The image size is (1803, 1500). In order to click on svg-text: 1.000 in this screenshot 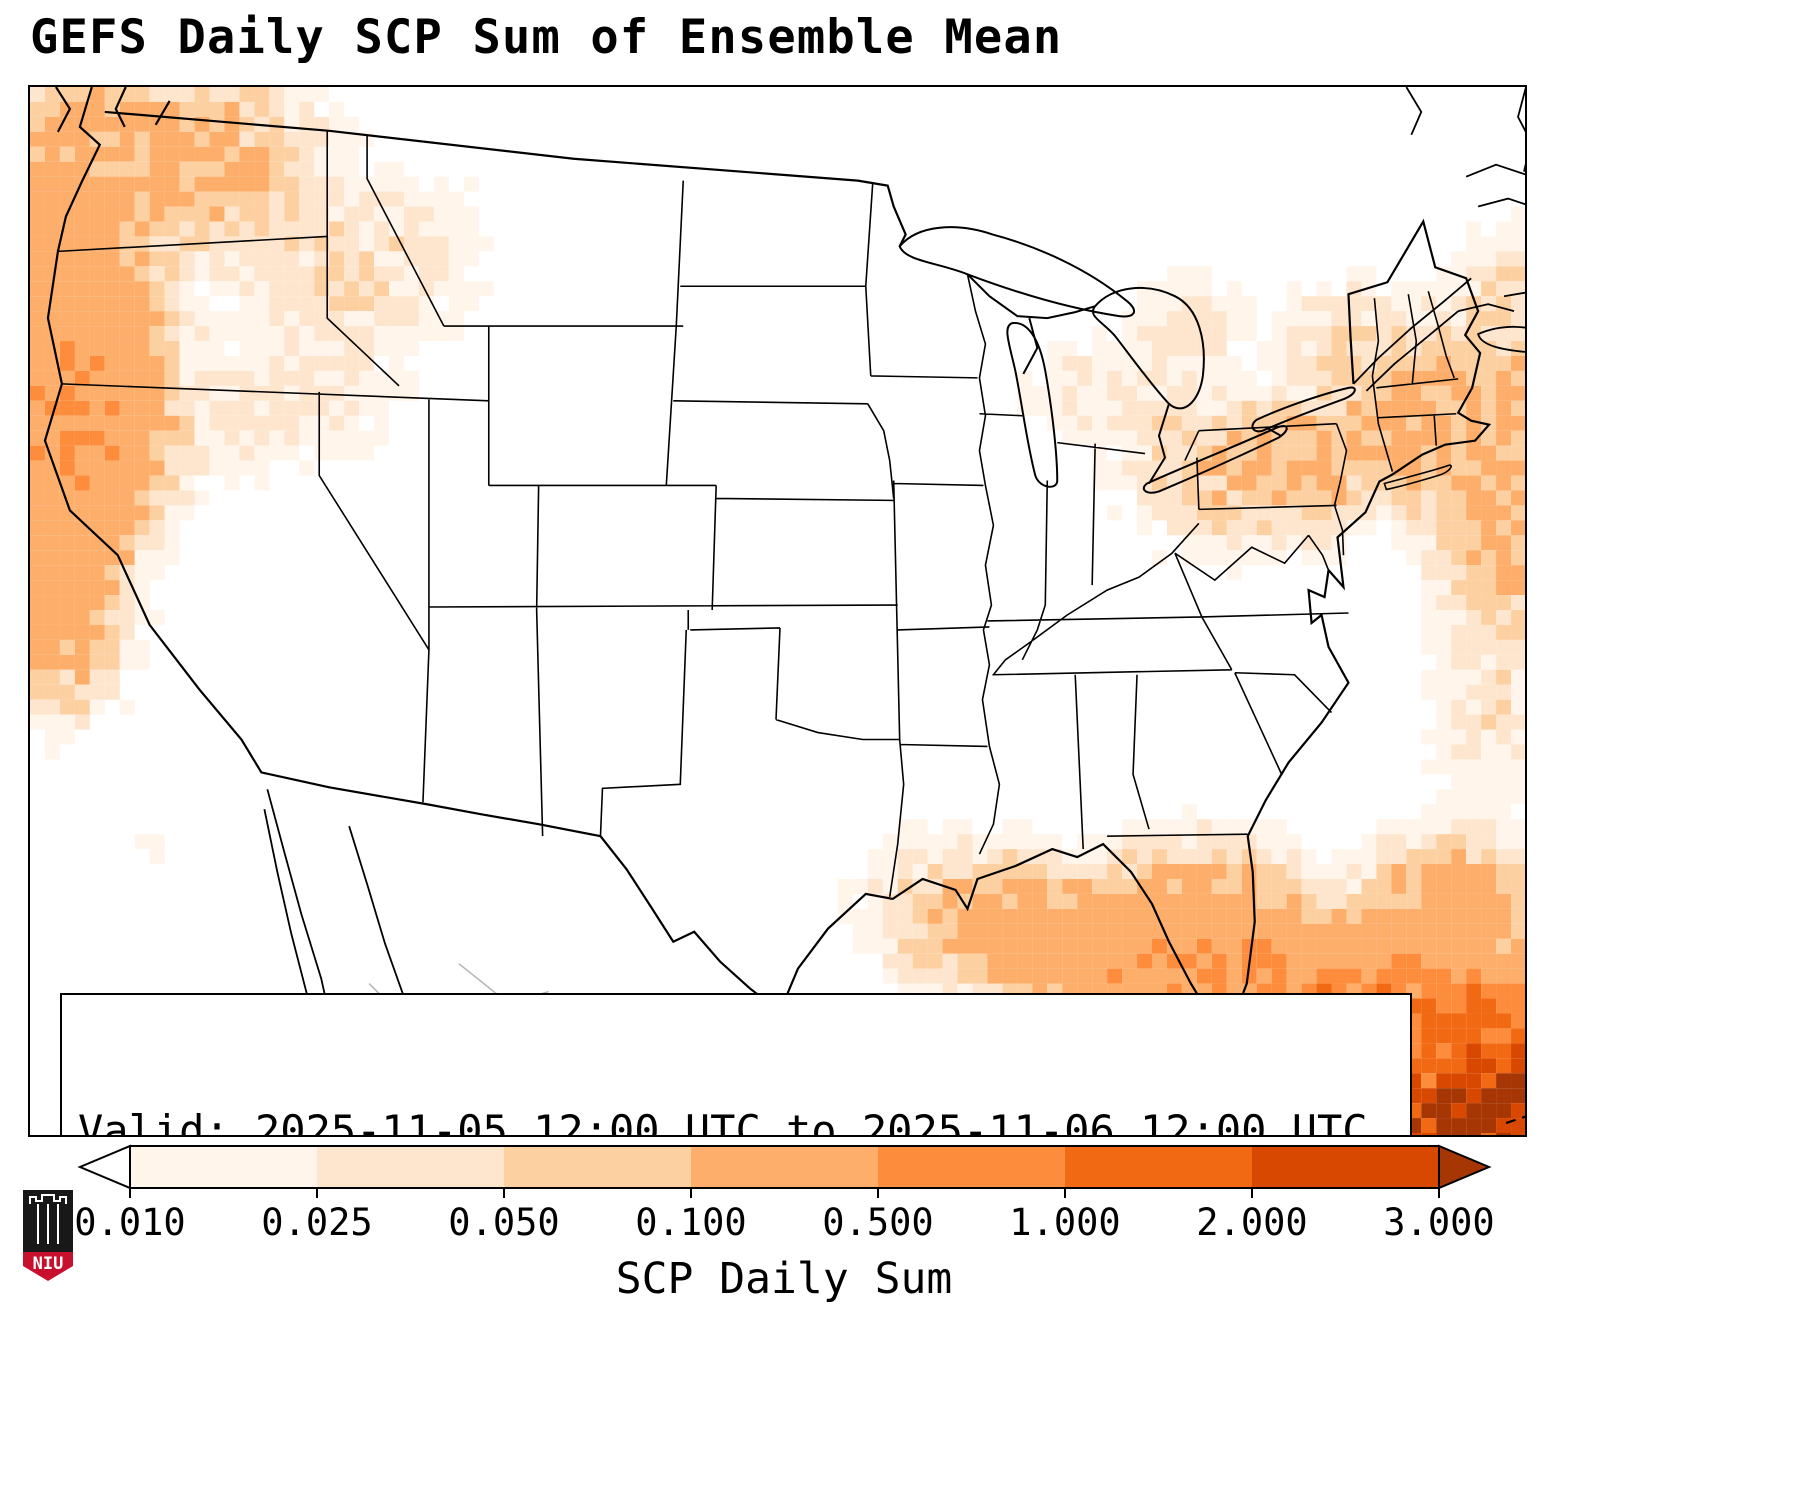, I will do `click(1064, 1222)`.